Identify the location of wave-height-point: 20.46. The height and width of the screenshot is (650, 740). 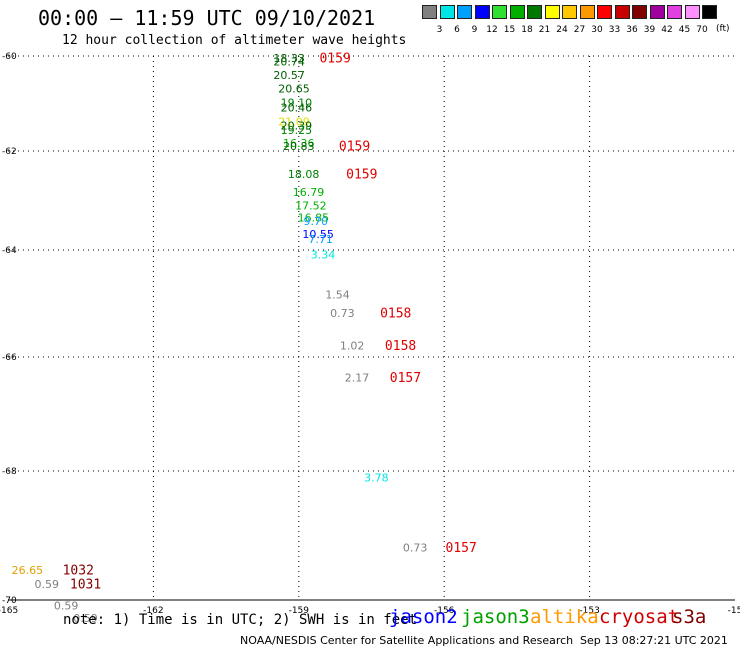
(297, 107).